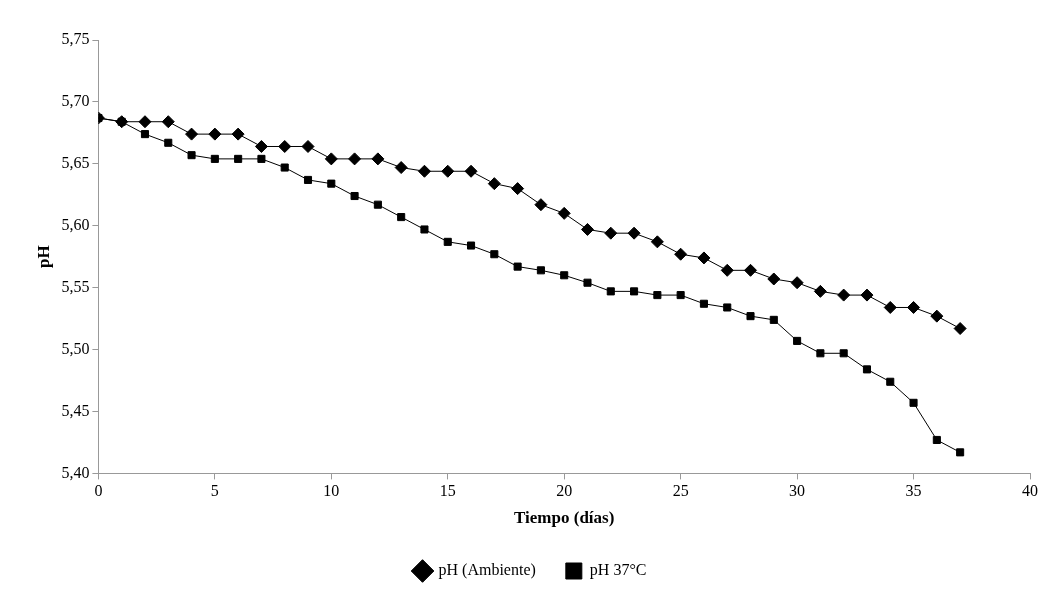 This screenshot has height=599, width=1041. What do you see at coordinates (75, 163) in the screenshot?
I see `y-tick-label: 5,65` at bounding box center [75, 163].